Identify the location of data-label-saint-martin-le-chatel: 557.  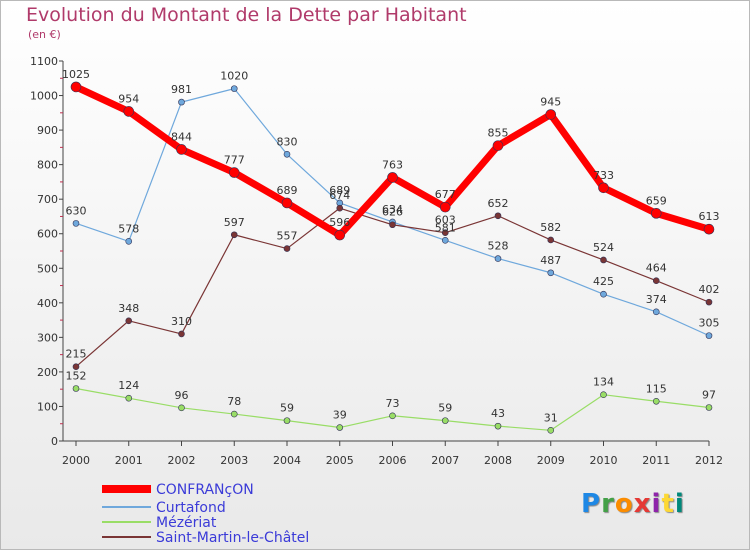
(287, 236).